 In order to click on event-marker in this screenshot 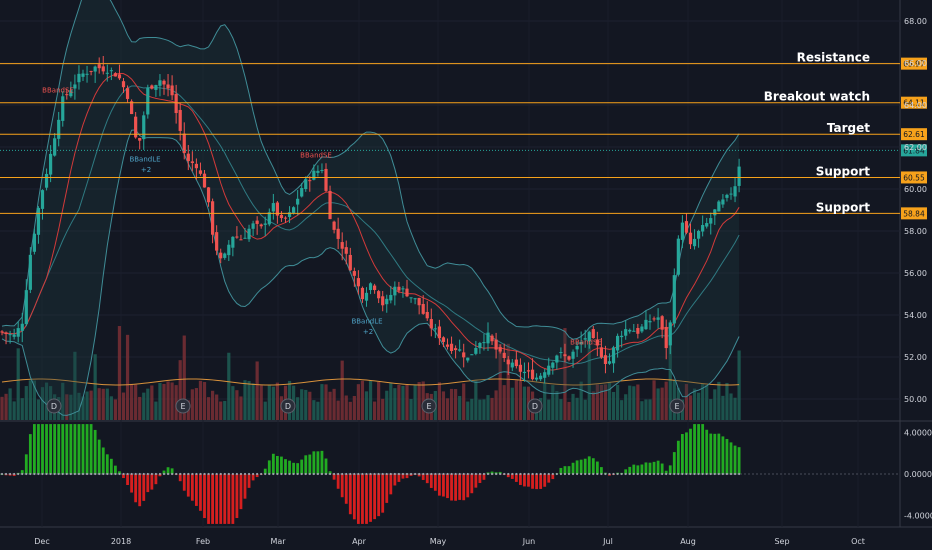, I will do `click(183, 406)`.